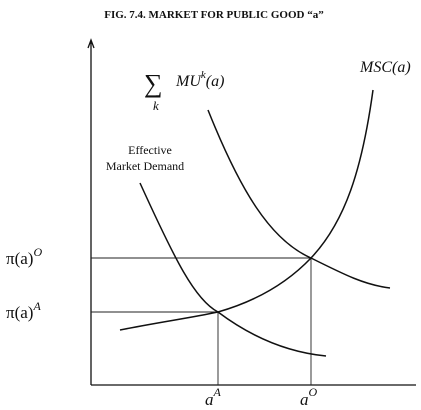 Image resolution: width=421 pixels, height=410 pixels. I want to click on mu-sup: k, so click(204, 75).